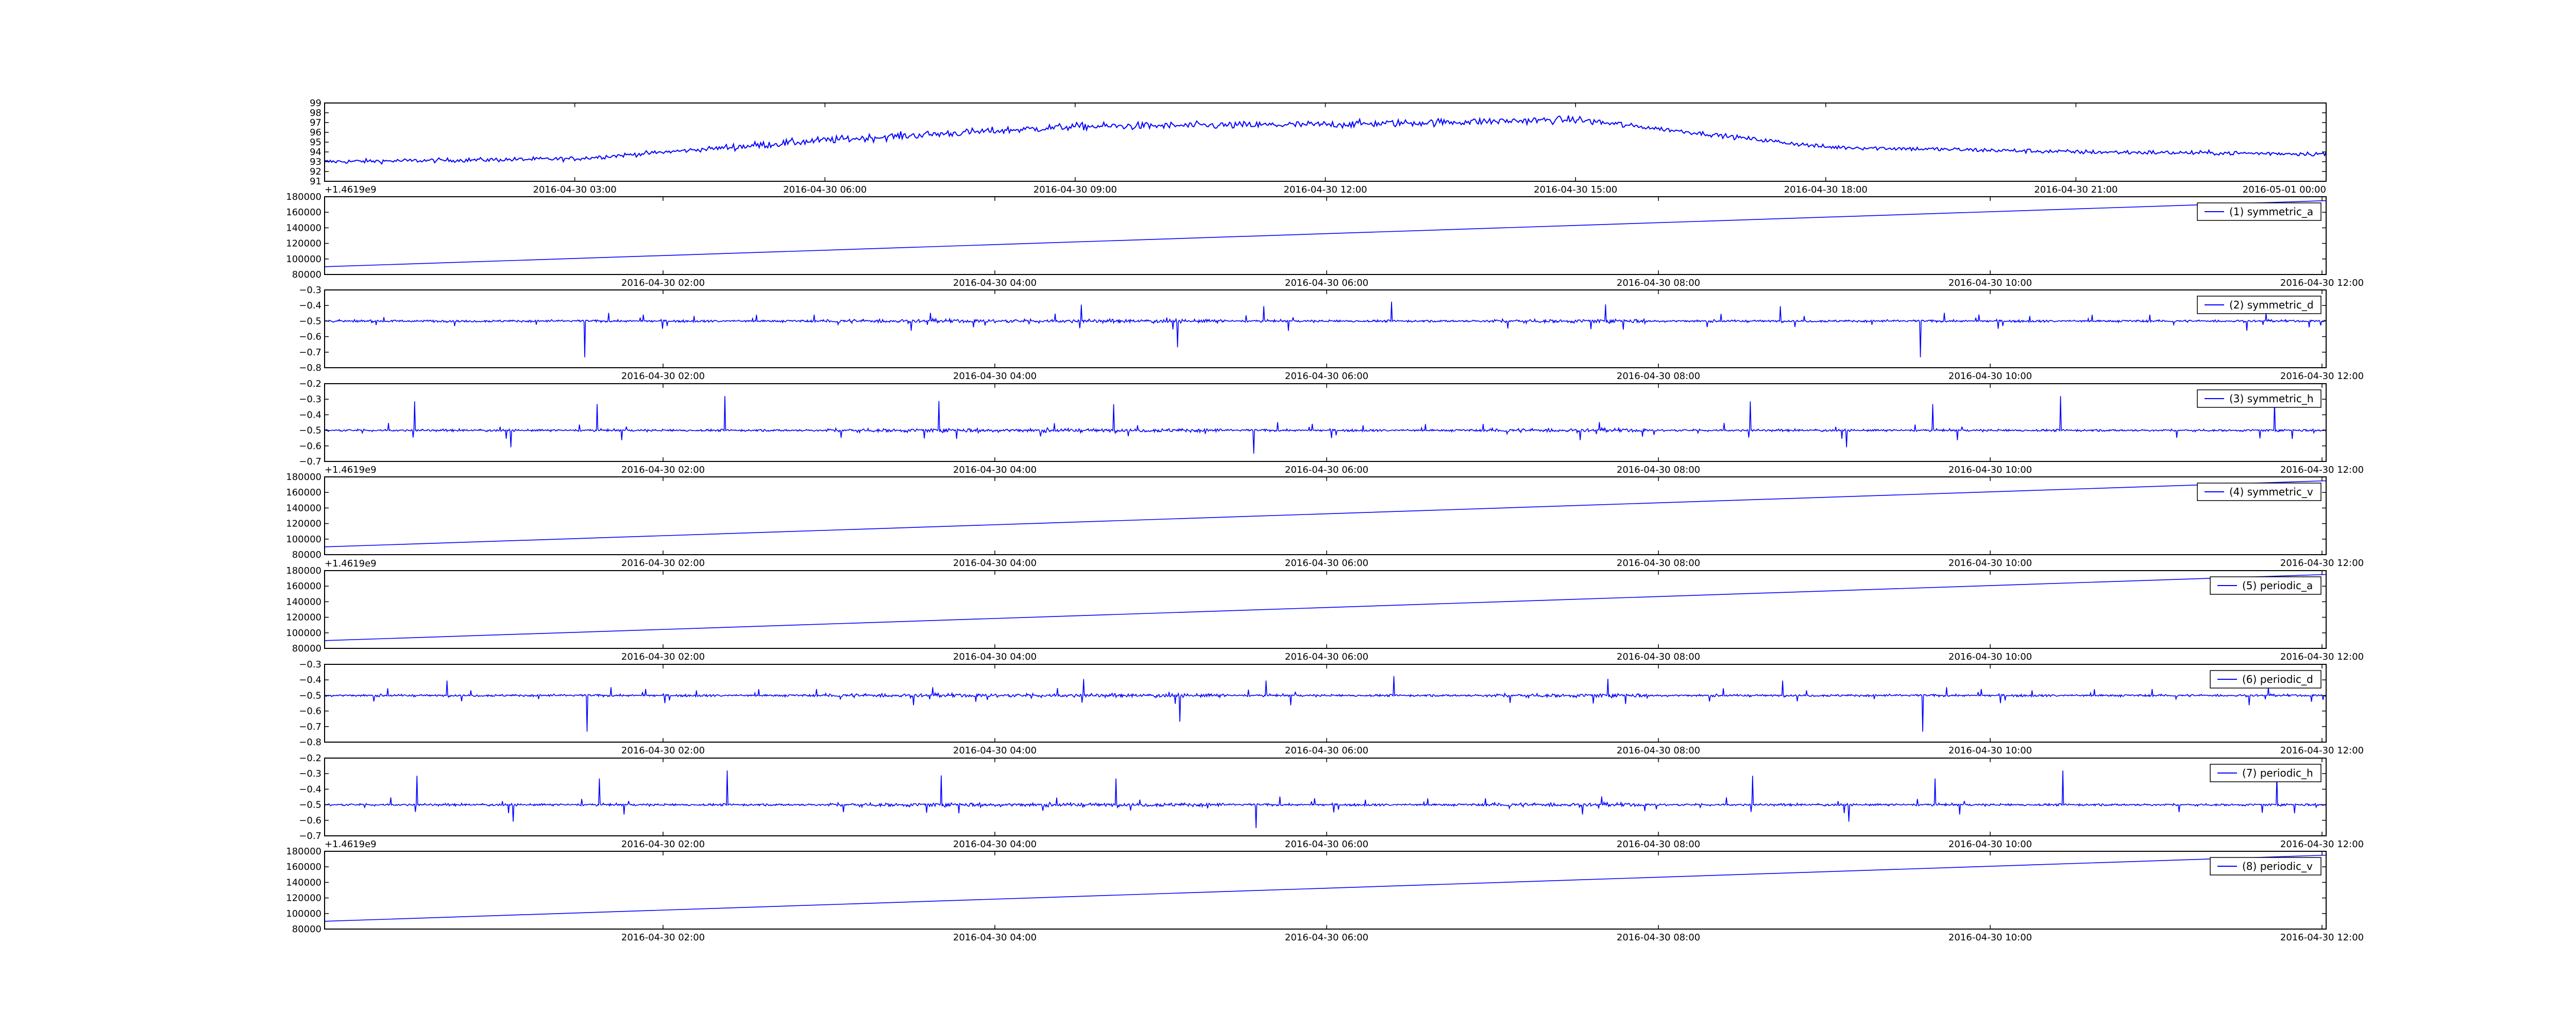 This screenshot has width=2576, height=1030. I want to click on y-tick-label: 98, so click(315, 113).